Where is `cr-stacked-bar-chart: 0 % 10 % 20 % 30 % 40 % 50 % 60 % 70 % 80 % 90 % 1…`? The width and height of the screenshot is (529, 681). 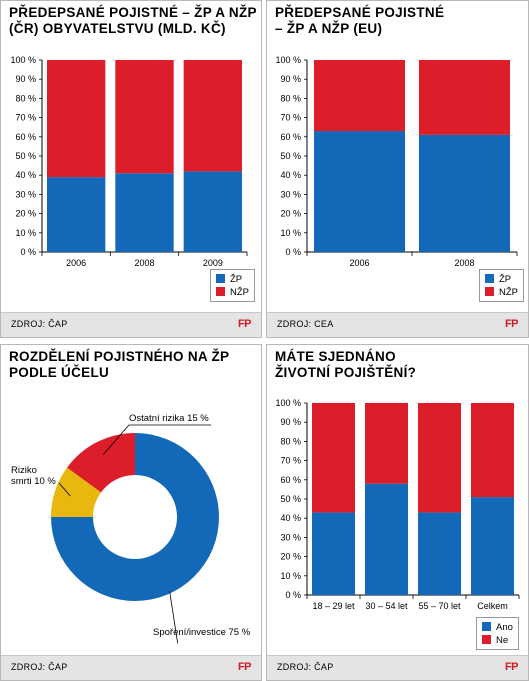
cr-stacked-bar-chart: 0 % 10 % 20 % 30 % 40 % 50 % 60 % 70 % 80 % 90 % 1… is located at coordinates (129, 161).